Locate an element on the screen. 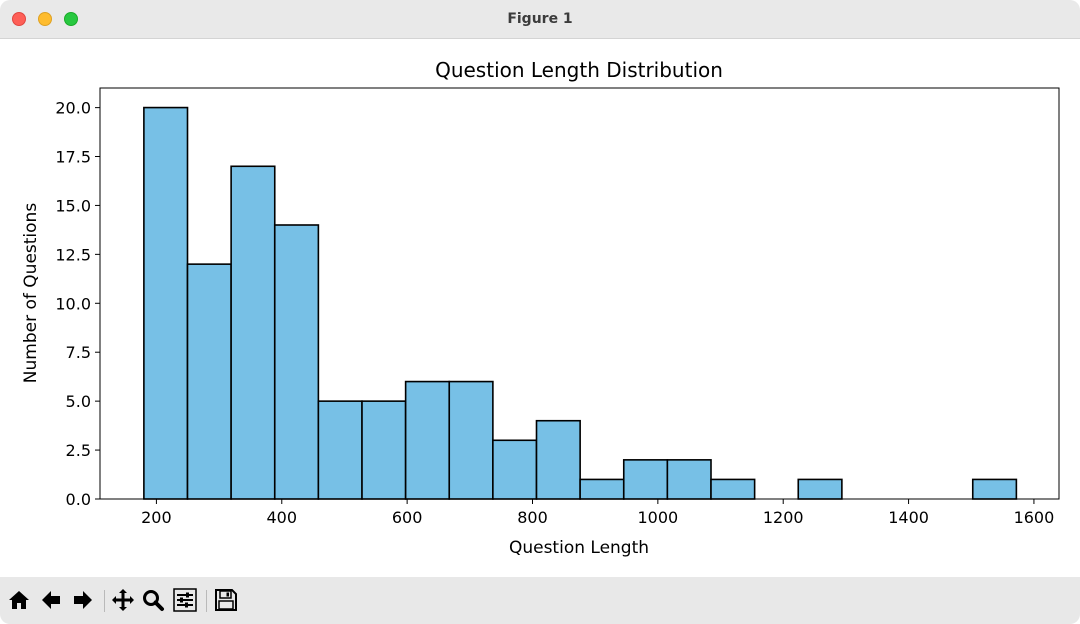 This screenshot has height=624, width=1080. save-button is located at coordinates (226, 600).